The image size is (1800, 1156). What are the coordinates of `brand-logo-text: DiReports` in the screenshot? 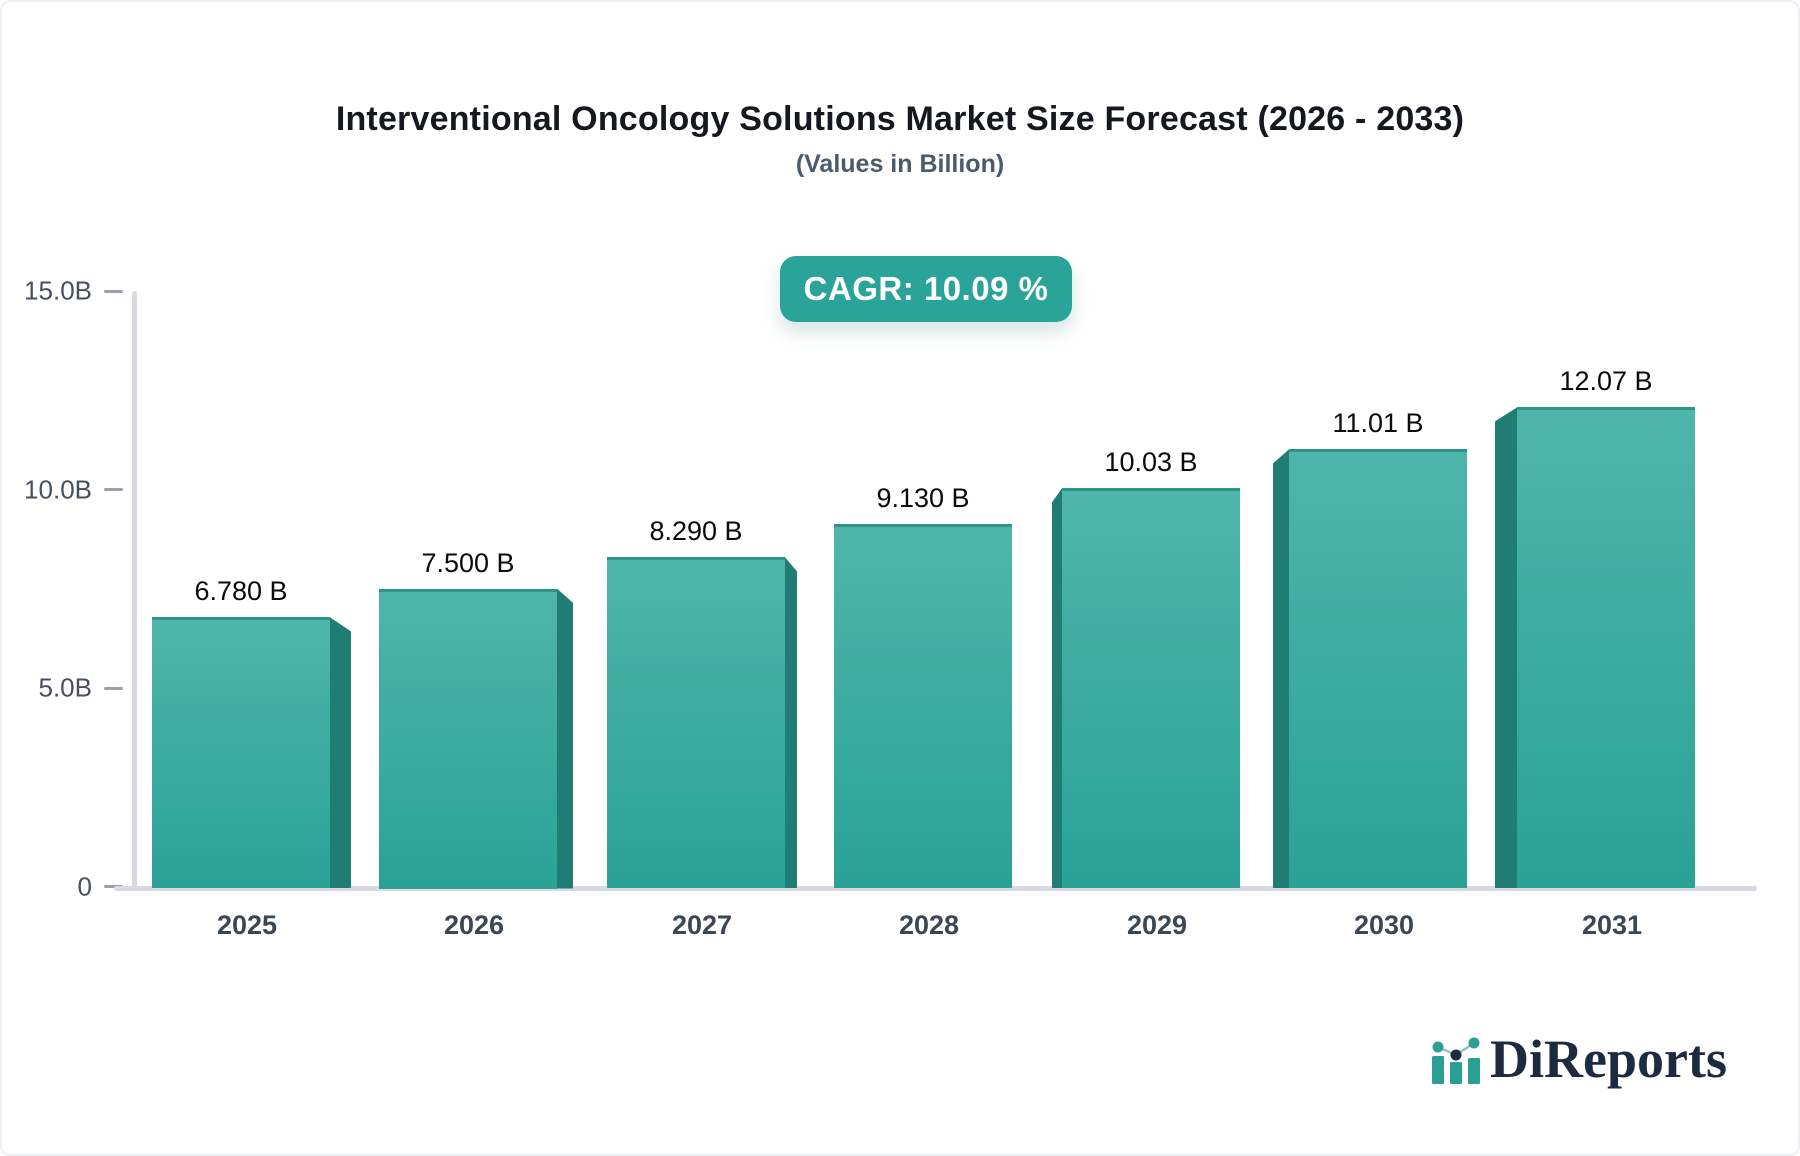 It's located at (1608, 1059).